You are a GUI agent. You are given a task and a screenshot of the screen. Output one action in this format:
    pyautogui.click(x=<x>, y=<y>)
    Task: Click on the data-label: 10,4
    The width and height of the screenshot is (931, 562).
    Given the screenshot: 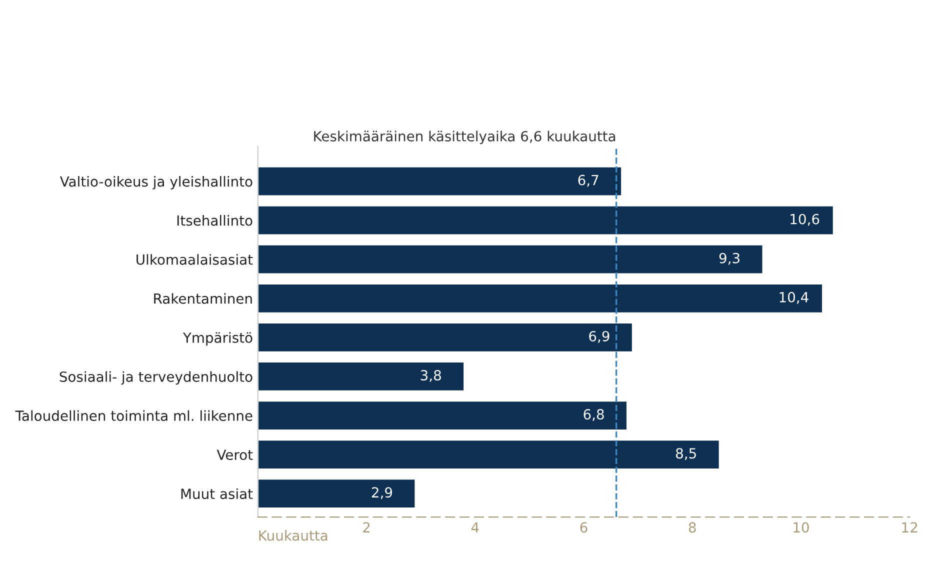 What is the action you would take?
    pyautogui.click(x=794, y=298)
    